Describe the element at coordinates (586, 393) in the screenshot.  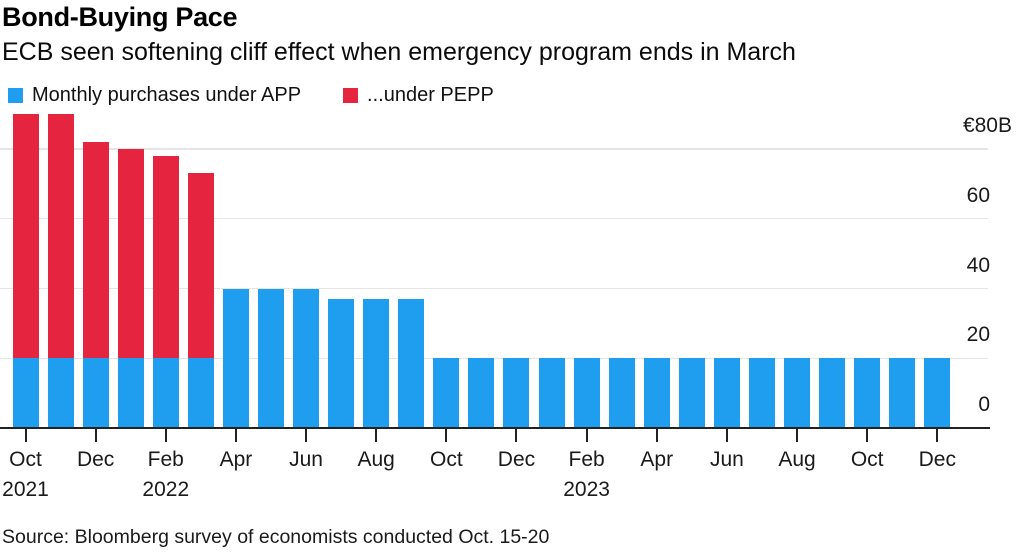
I see `bar-app-feb-2023` at that location.